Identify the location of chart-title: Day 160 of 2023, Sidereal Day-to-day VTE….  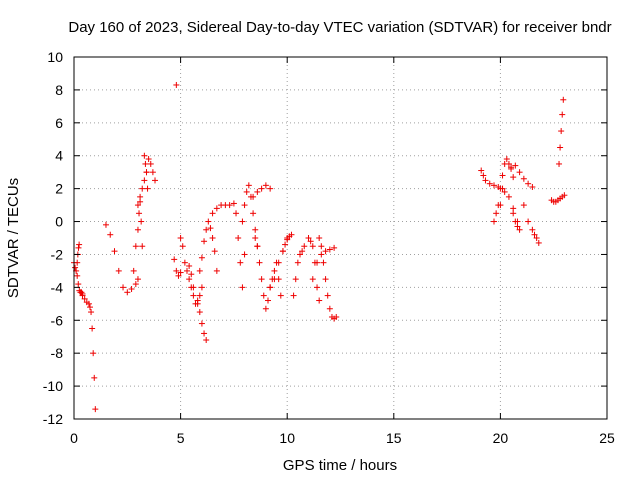
(339, 27).